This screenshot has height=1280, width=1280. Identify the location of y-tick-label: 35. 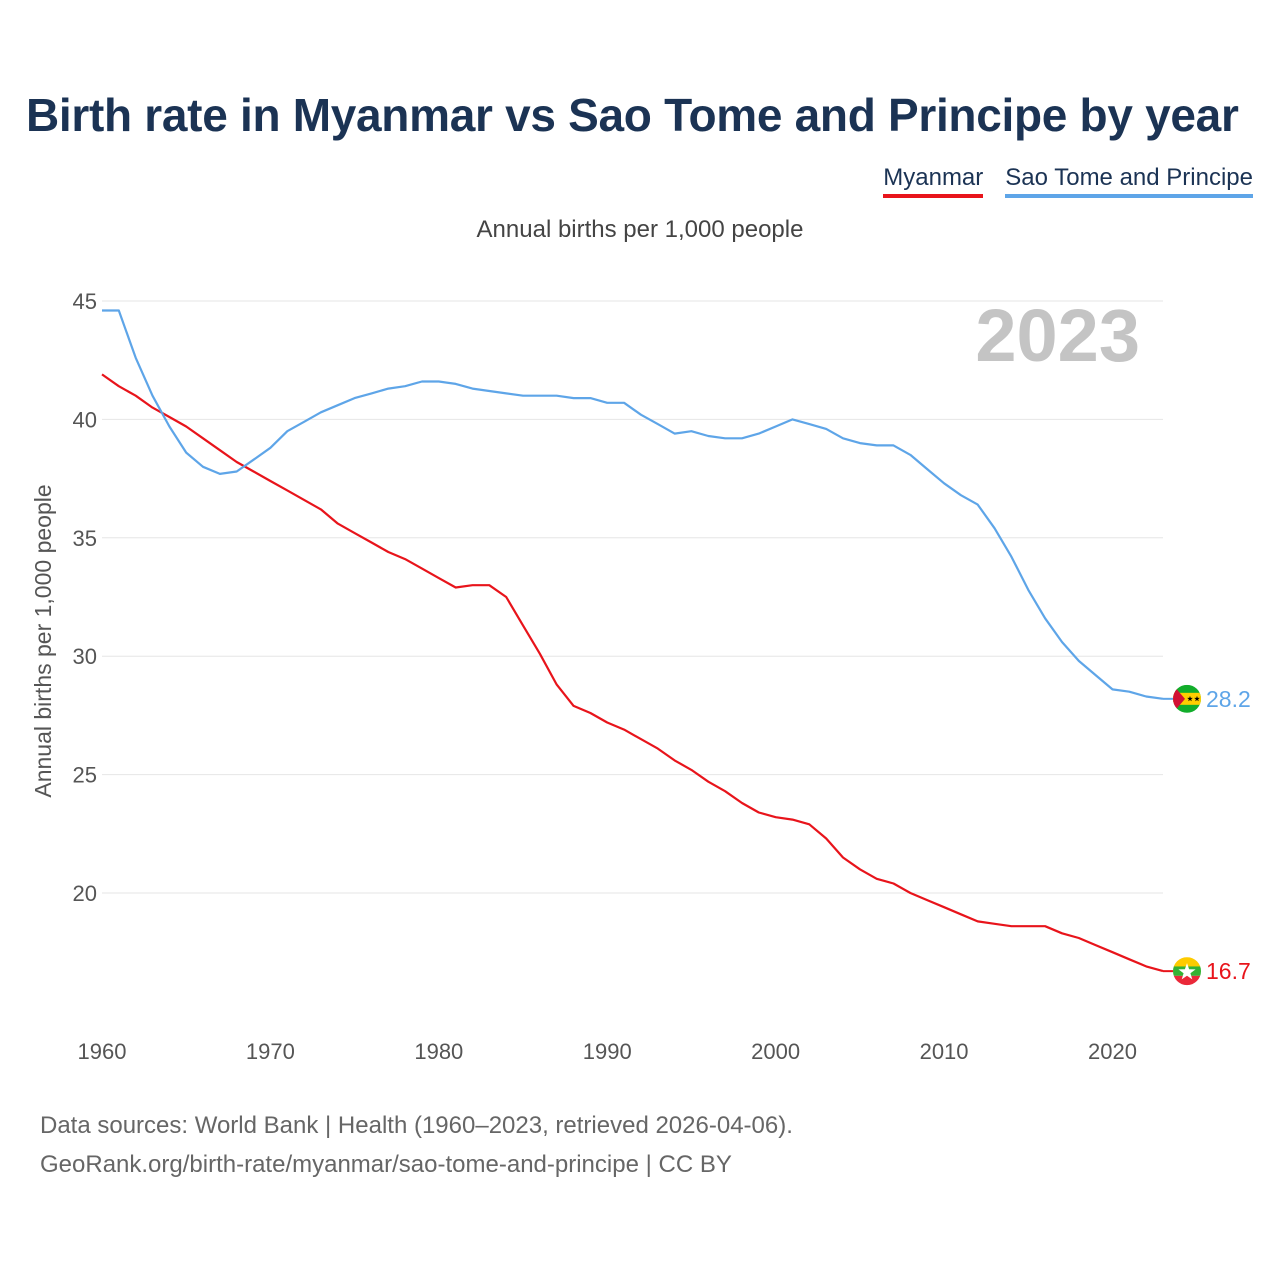
(85, 538).